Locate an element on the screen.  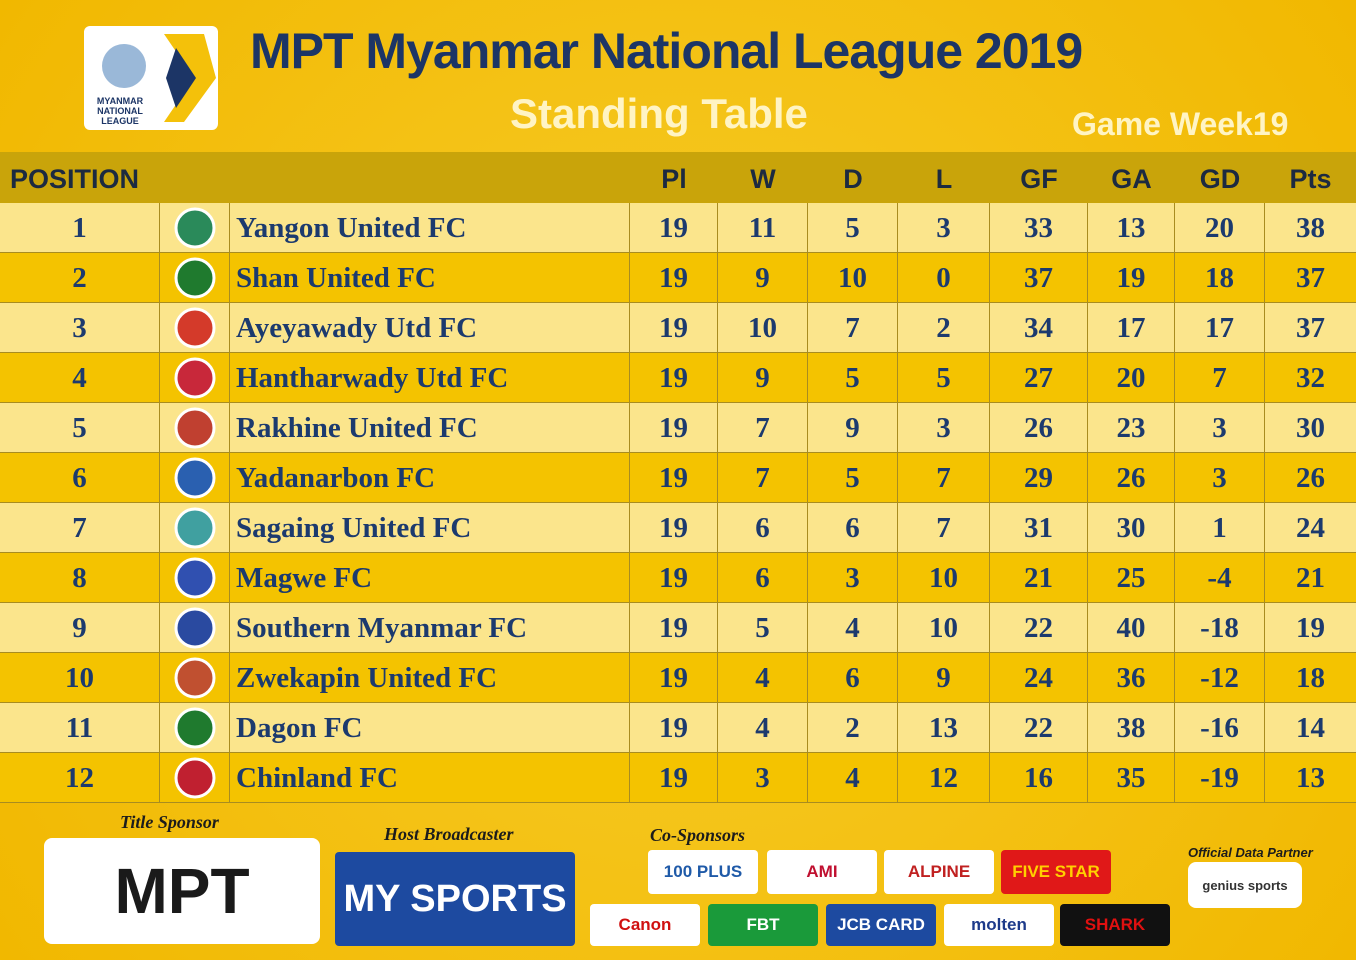
stat: 38 is located at coordinates (1131, 728).